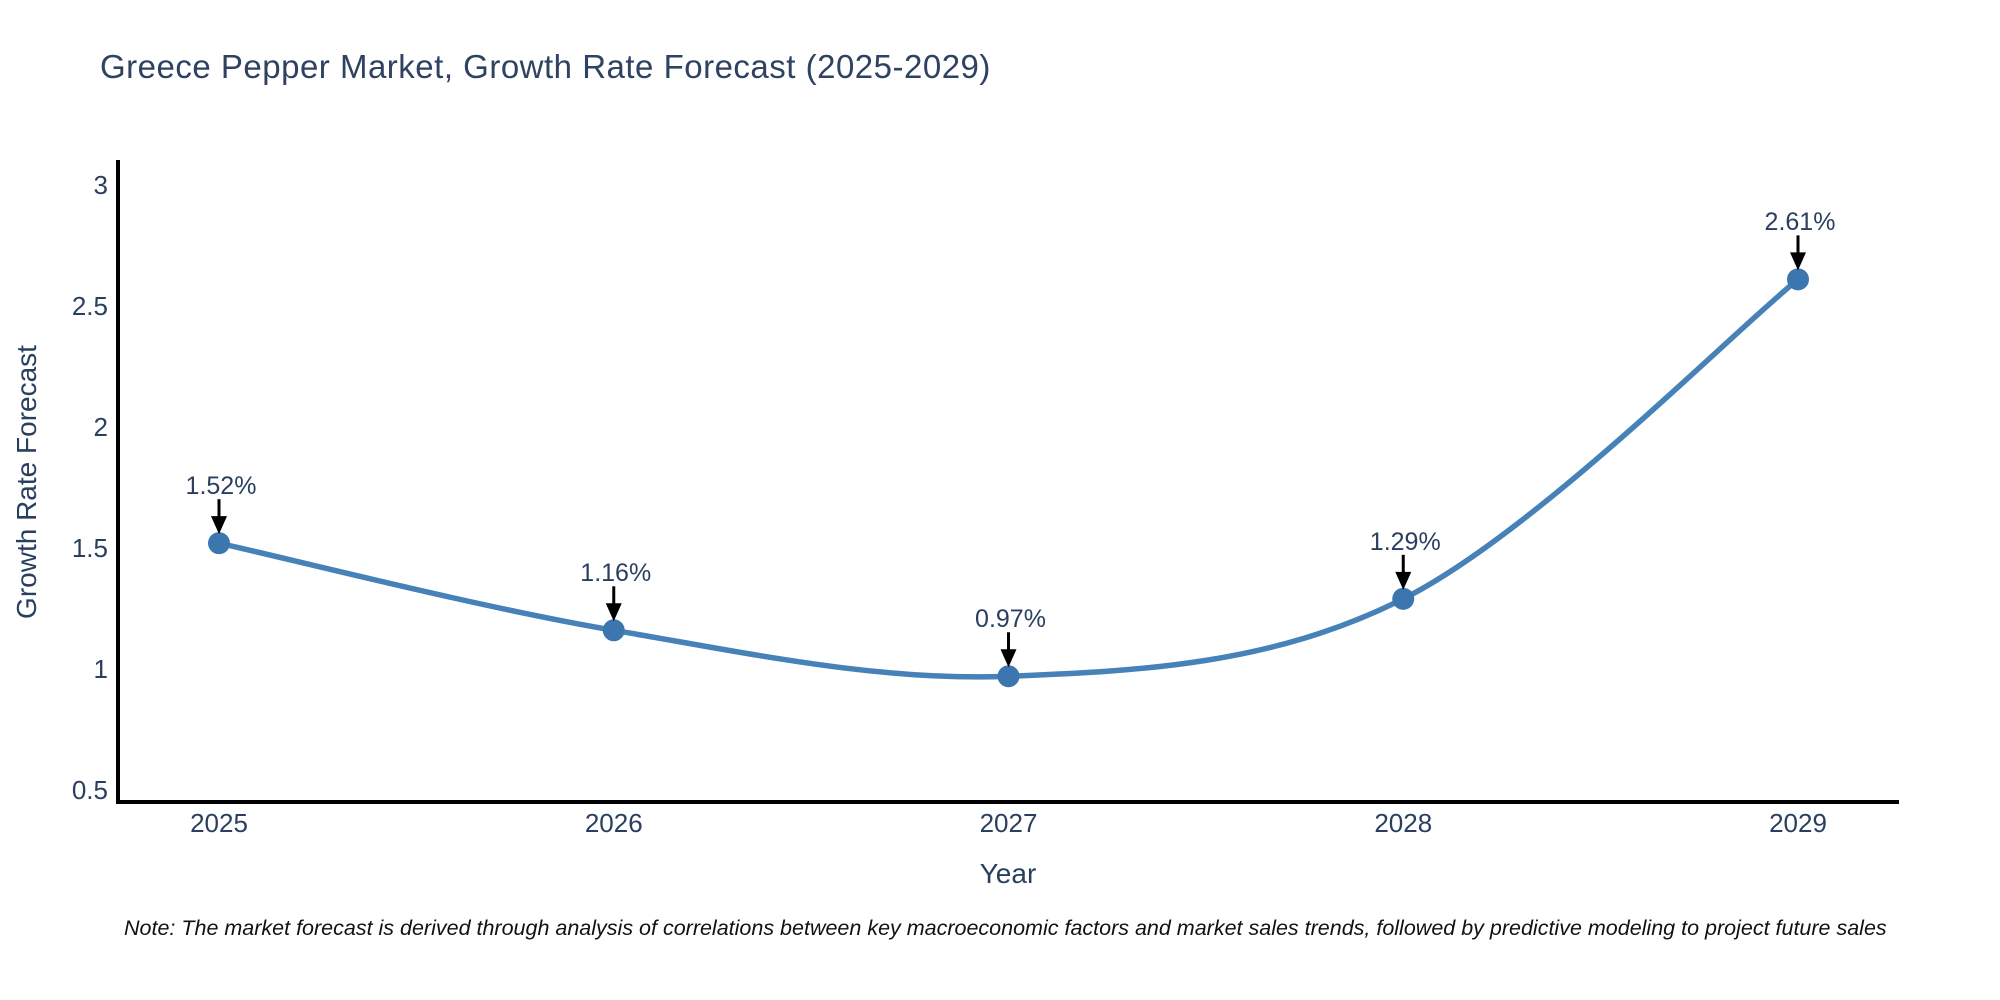 Image resolution: width=2000 pixels, height=1000 pixels. What do you see at coordinates (219, 543) in the screenshot?
I see `data-point-2025` at bounding box center [219, 543].